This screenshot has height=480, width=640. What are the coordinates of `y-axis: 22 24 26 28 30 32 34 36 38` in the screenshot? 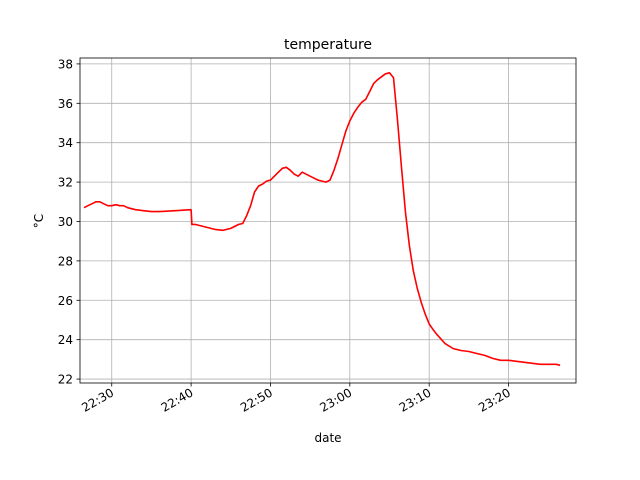 It's located at (69, 222).